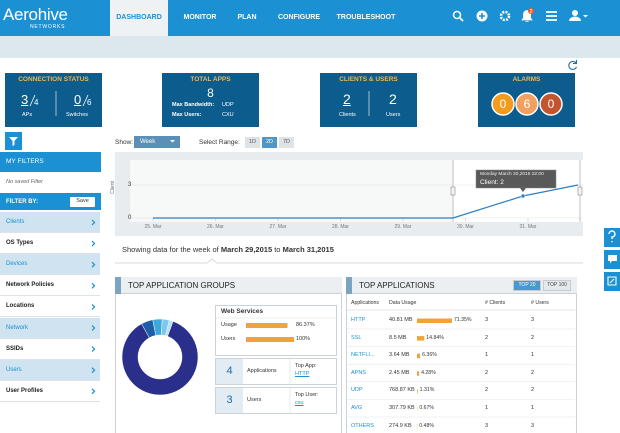 The image size is (620, 433). What do you see at coordinates (24, 182) in the screenshot?
I see `no-filter: No saved Filter` at bounding box center [24, 182].